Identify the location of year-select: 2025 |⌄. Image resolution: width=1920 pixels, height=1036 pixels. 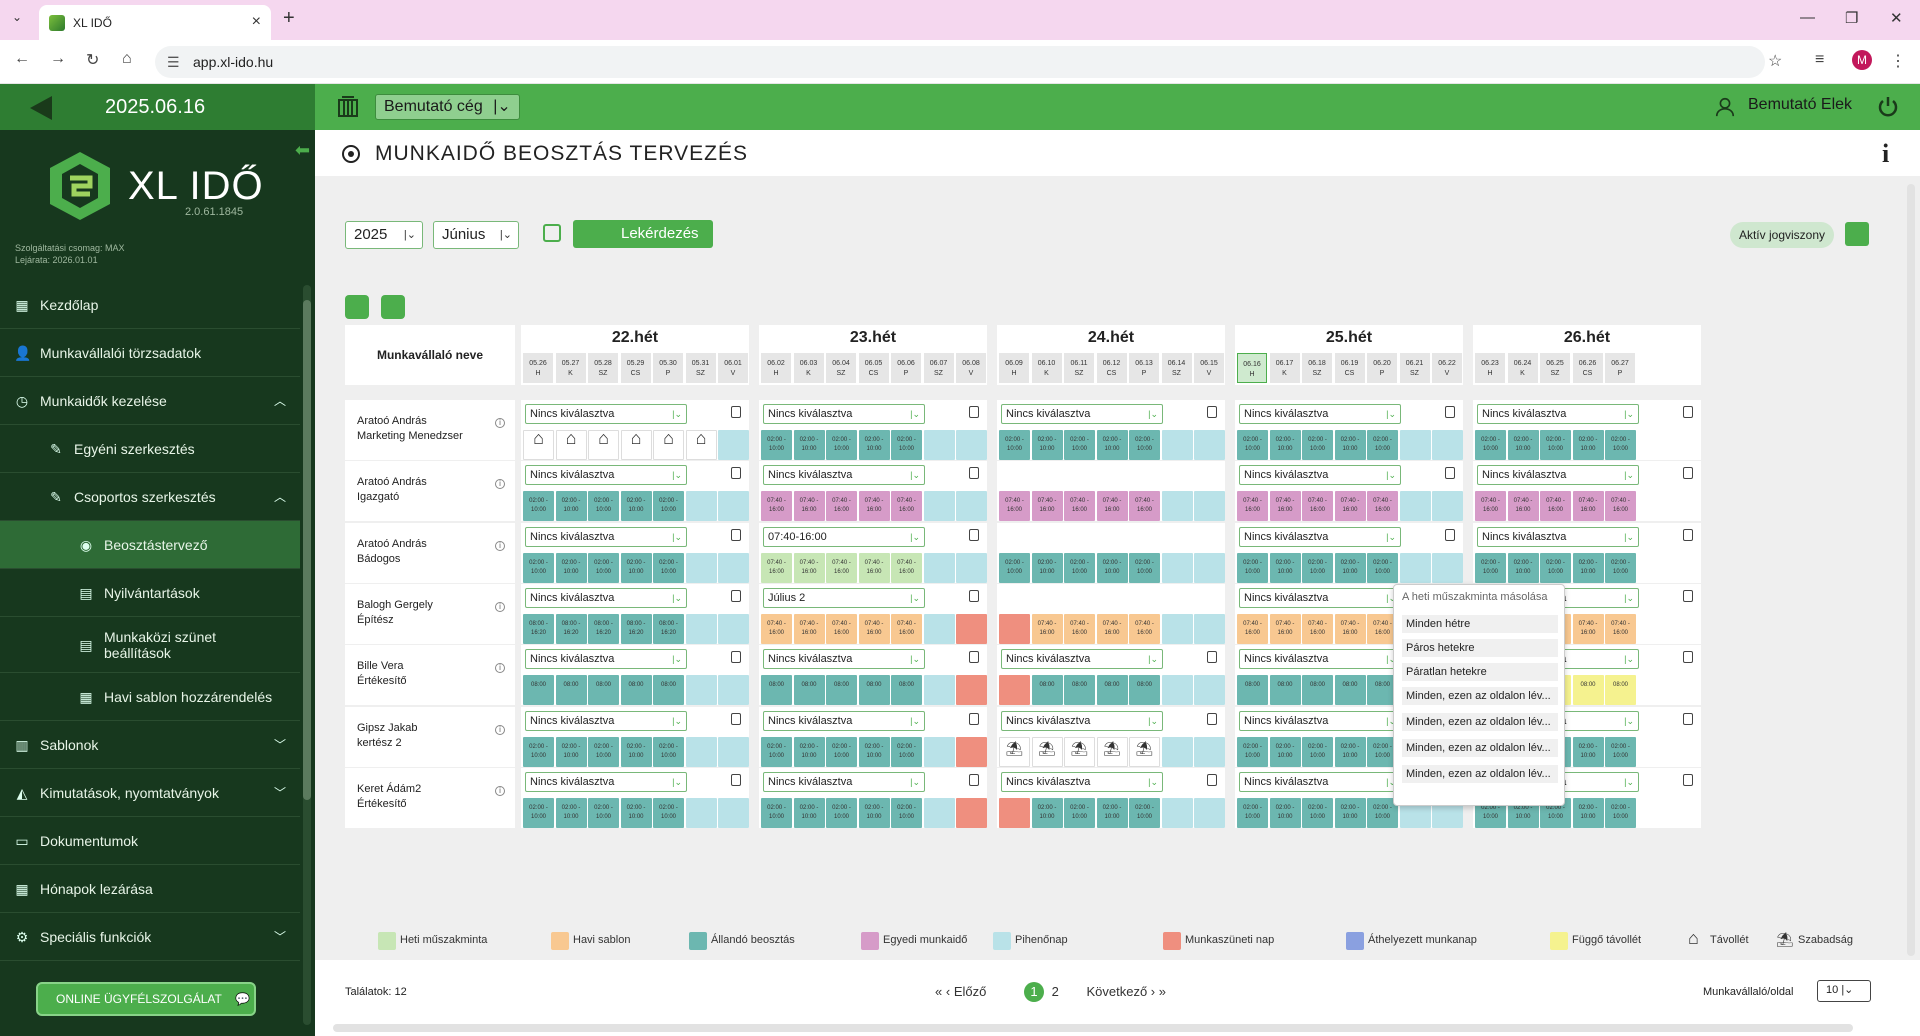
(384, 235).